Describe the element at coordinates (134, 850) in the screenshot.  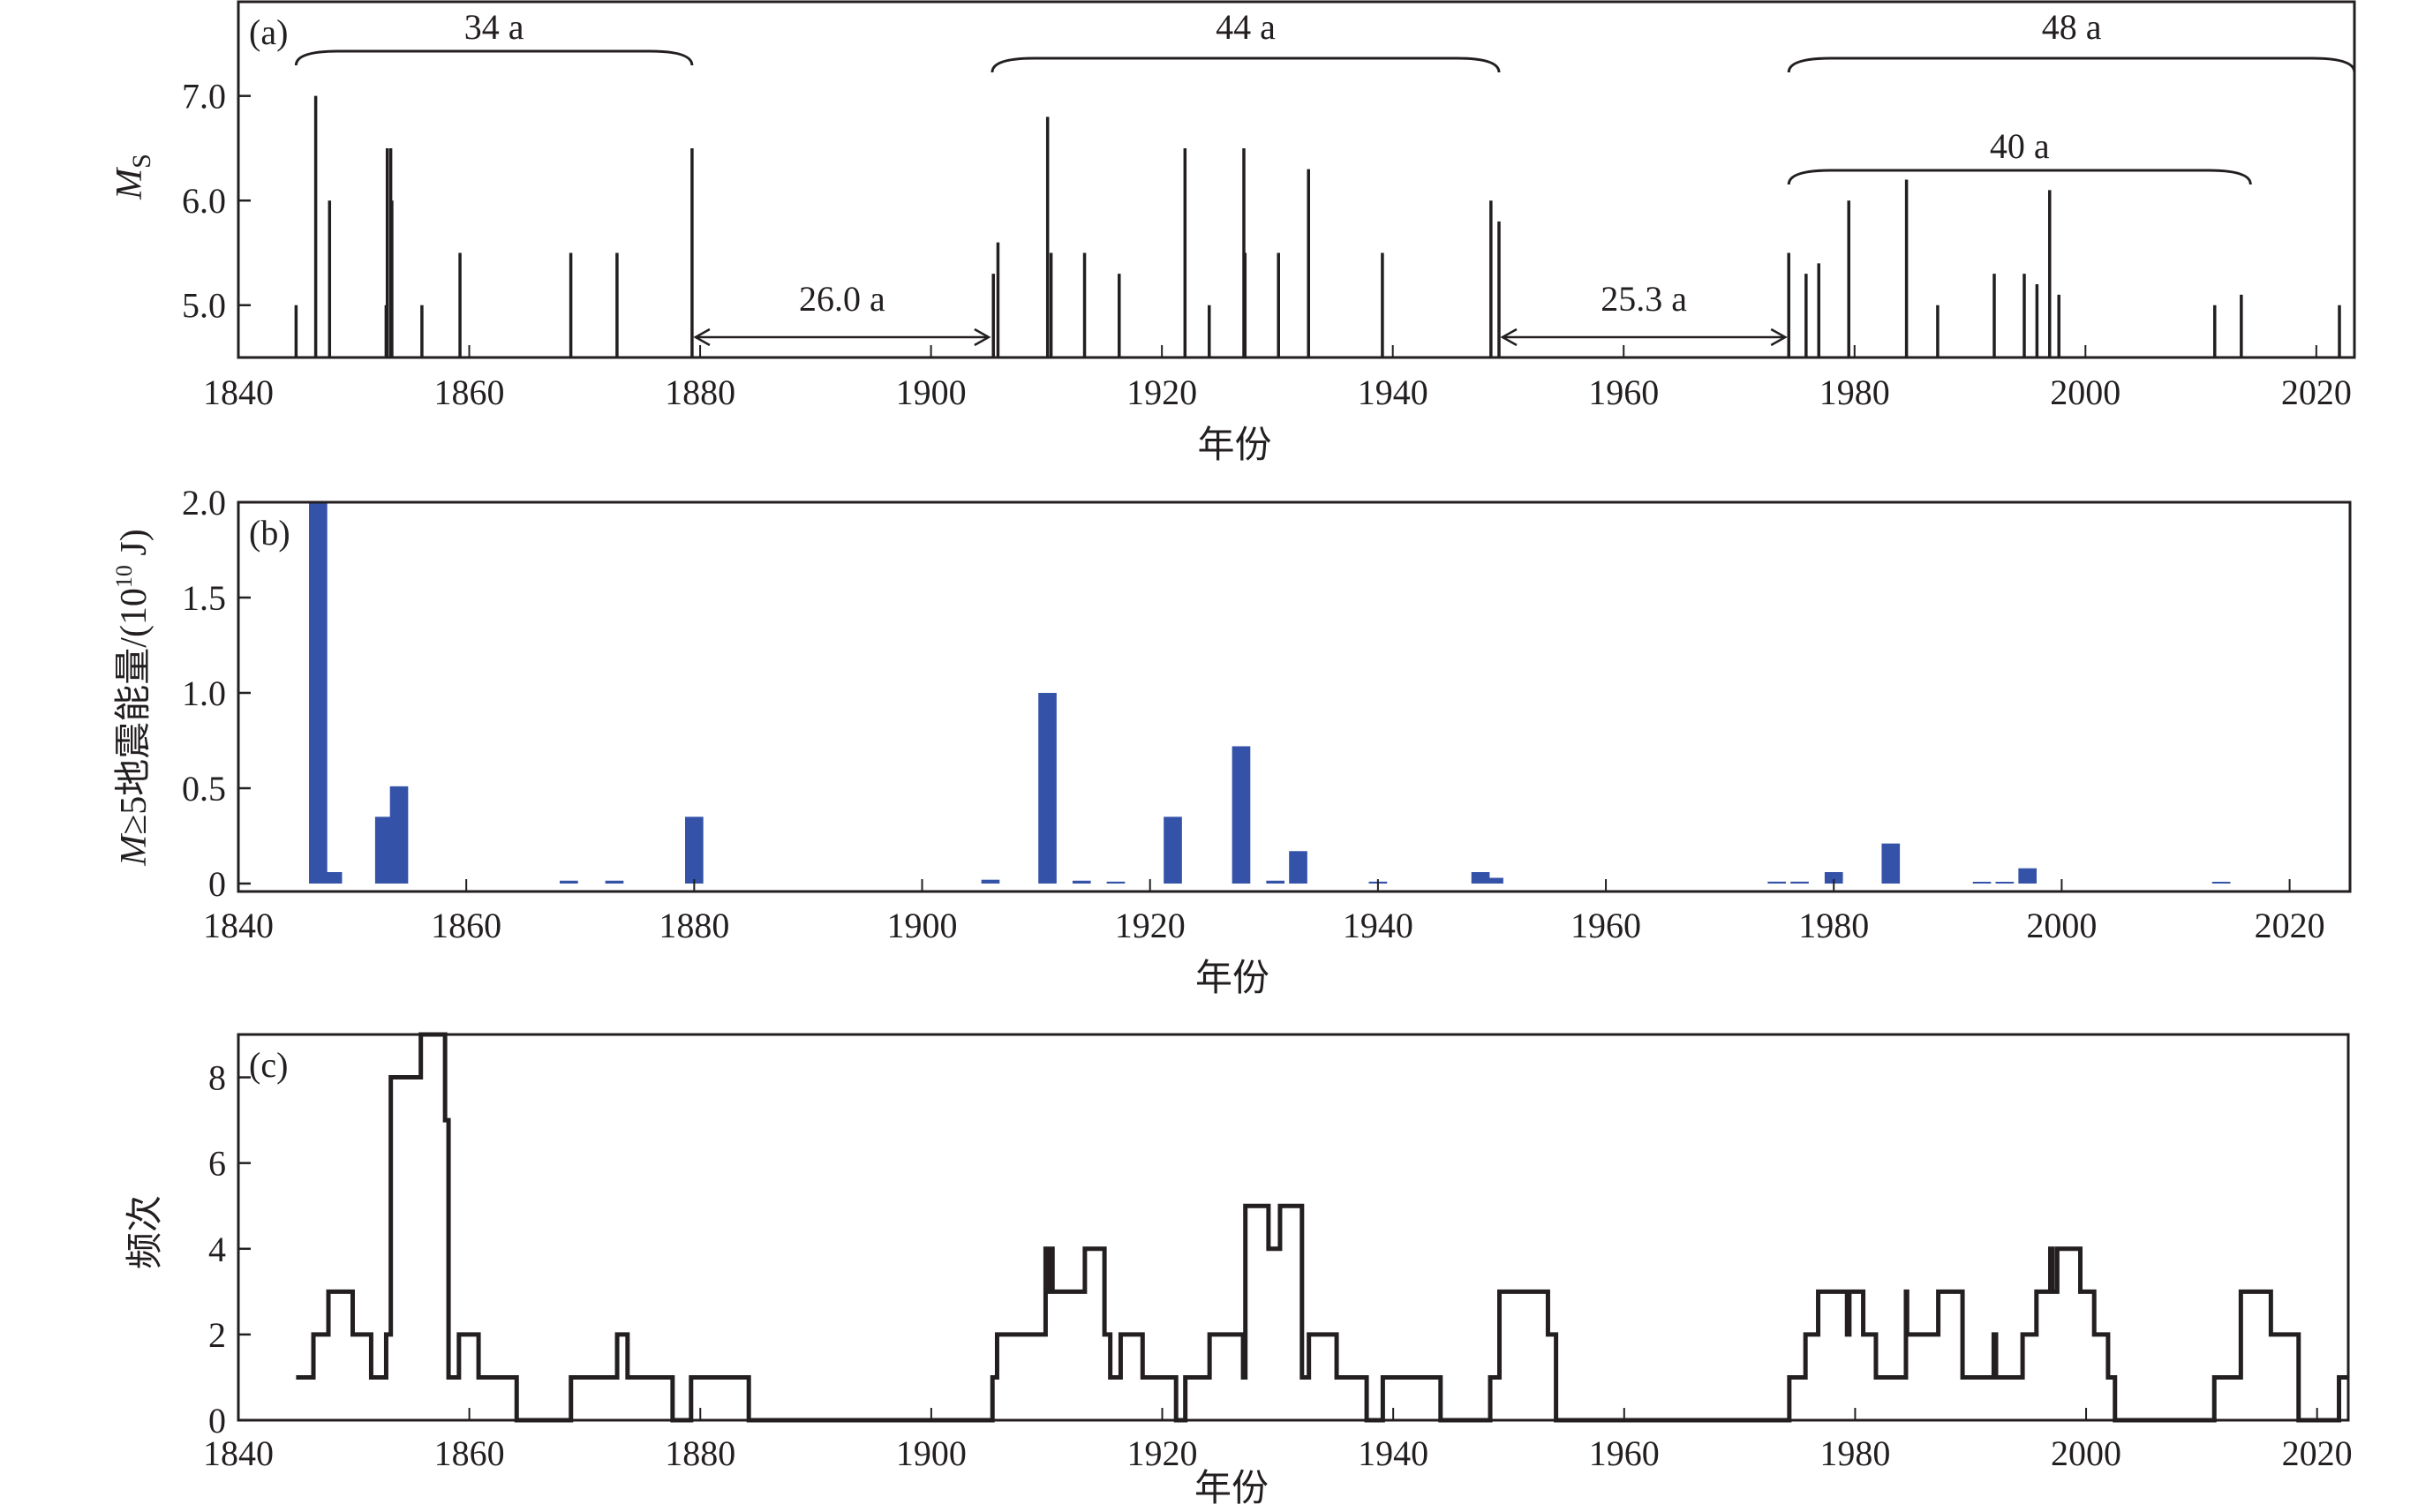
I see `y-axis-label-part: M` at that location.